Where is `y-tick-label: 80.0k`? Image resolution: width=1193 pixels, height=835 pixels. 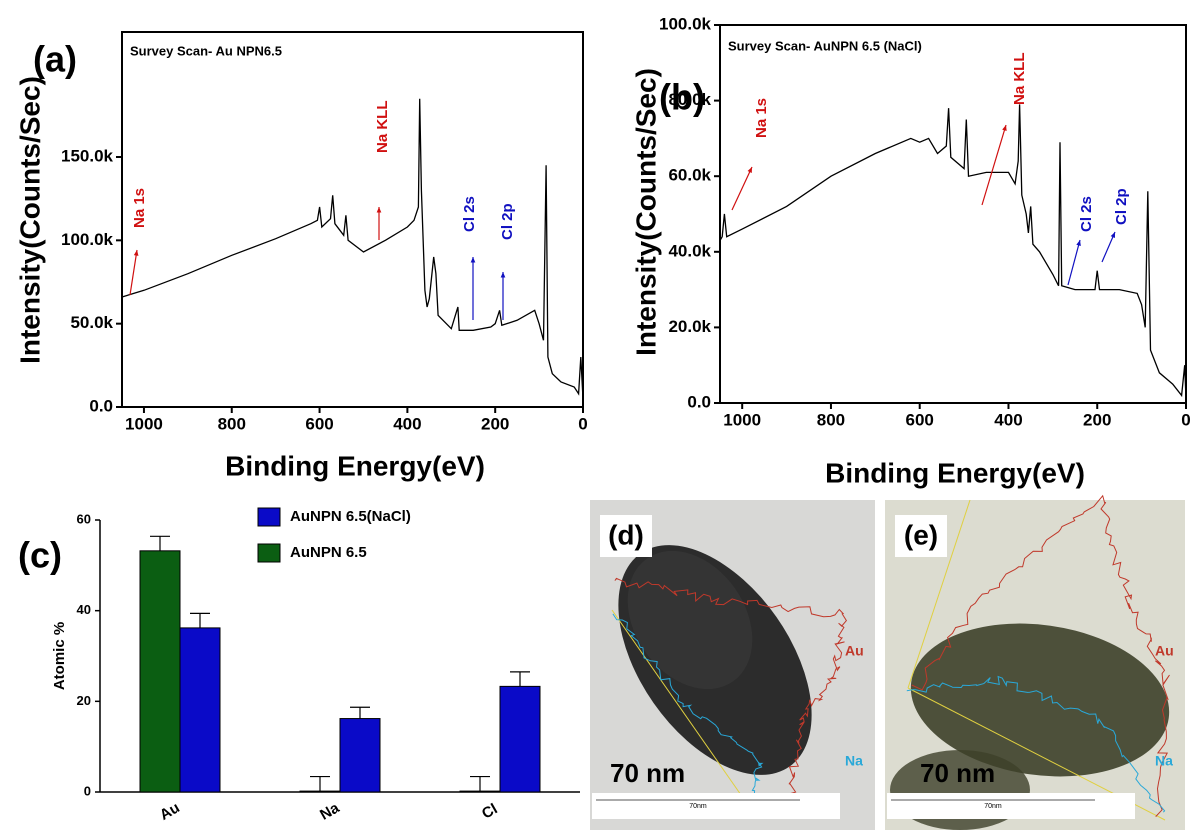
y-tick-label: 80.0k is located at coordinates (689, 99).